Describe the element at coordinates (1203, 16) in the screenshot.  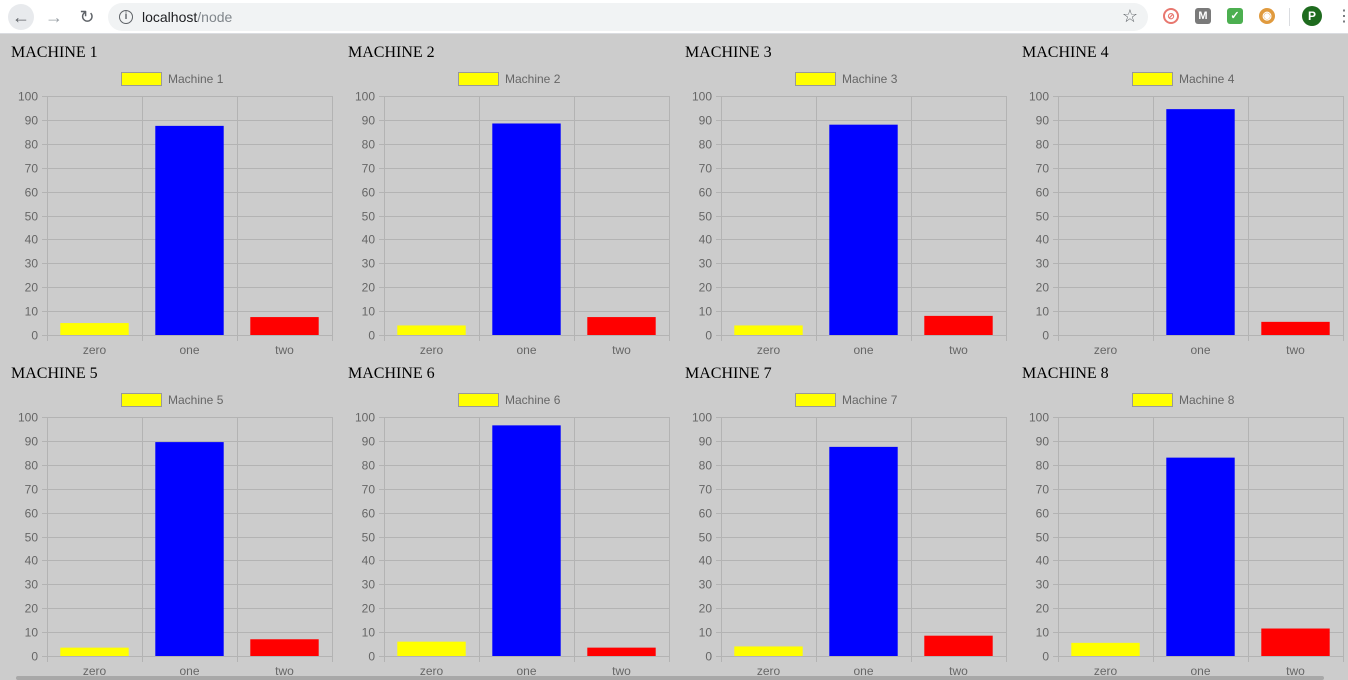
I see `extension-m-icon: M` at that location.